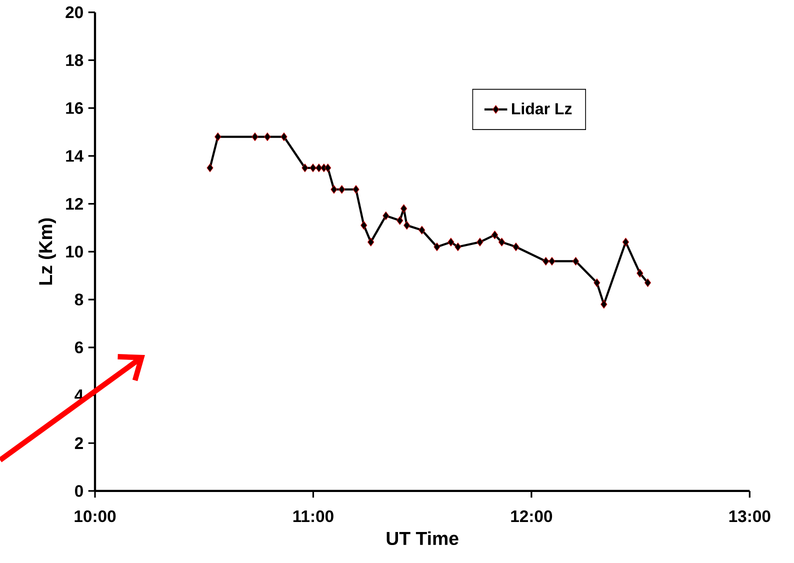  I want to click on y-tick-label: 8, so click(79, 300).